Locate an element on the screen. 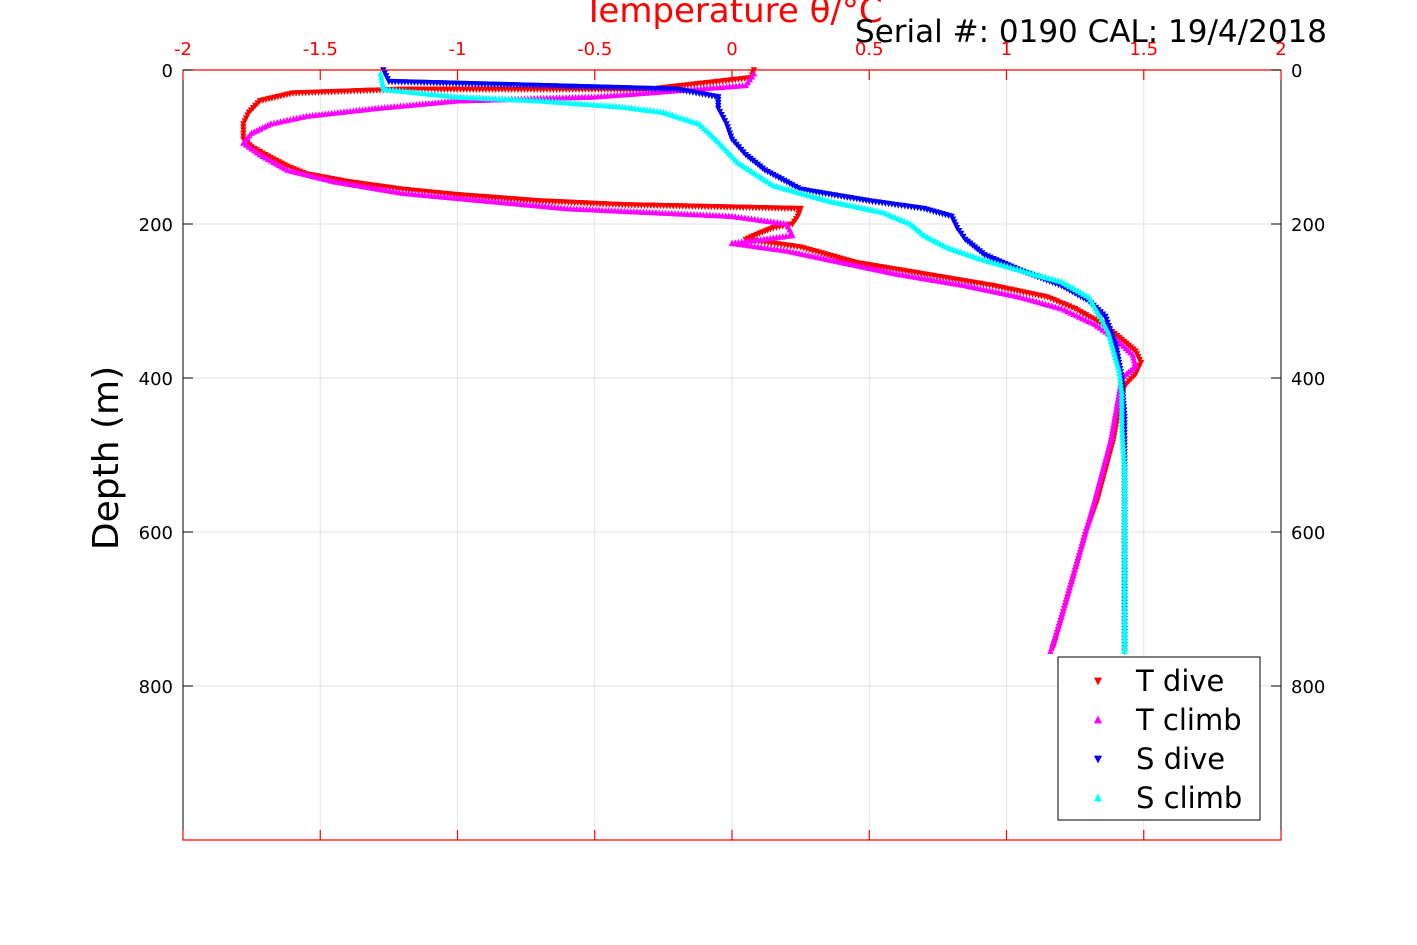  y-tick-label-left: 800 is located at coordinates (156, 687).